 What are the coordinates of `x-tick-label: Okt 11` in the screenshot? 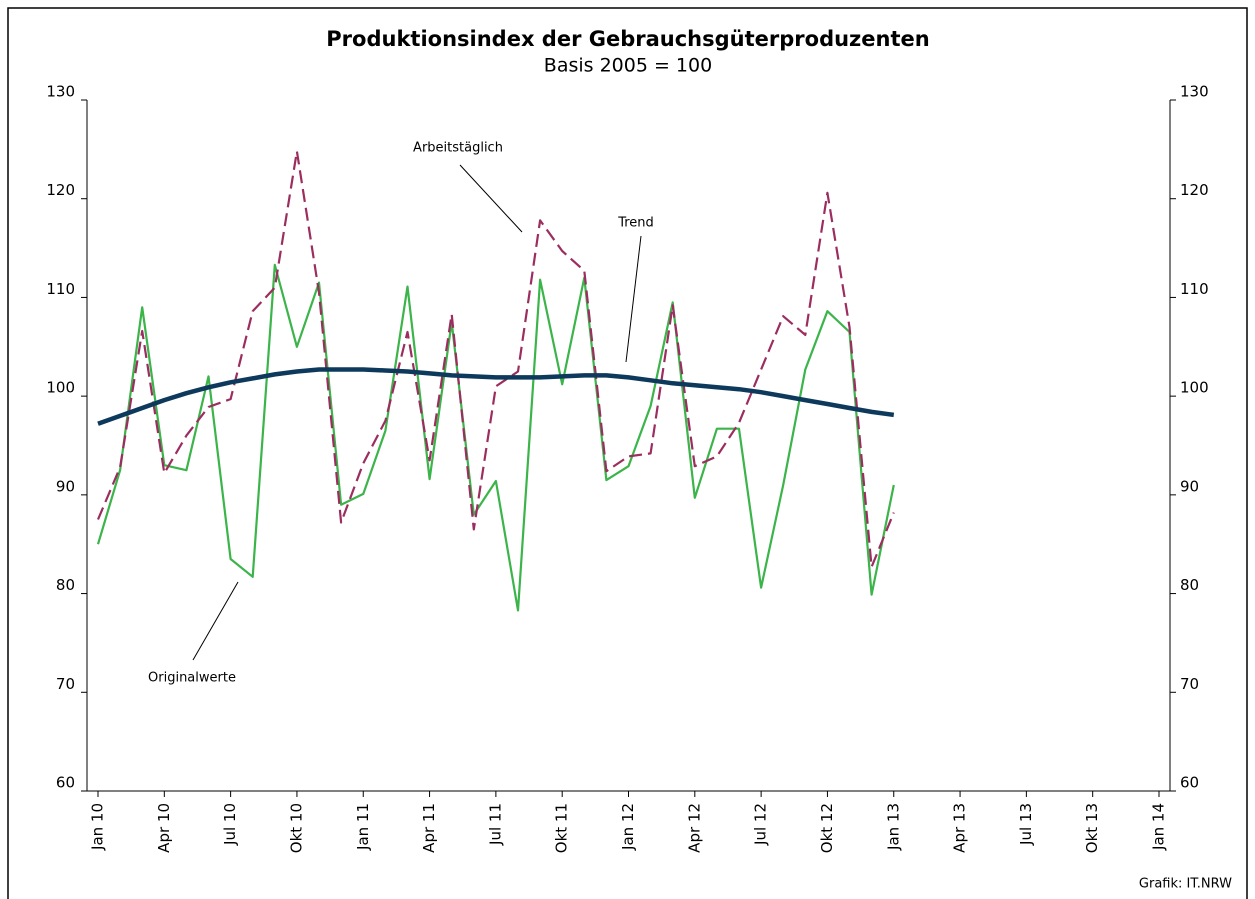 It's located at (562, 828).